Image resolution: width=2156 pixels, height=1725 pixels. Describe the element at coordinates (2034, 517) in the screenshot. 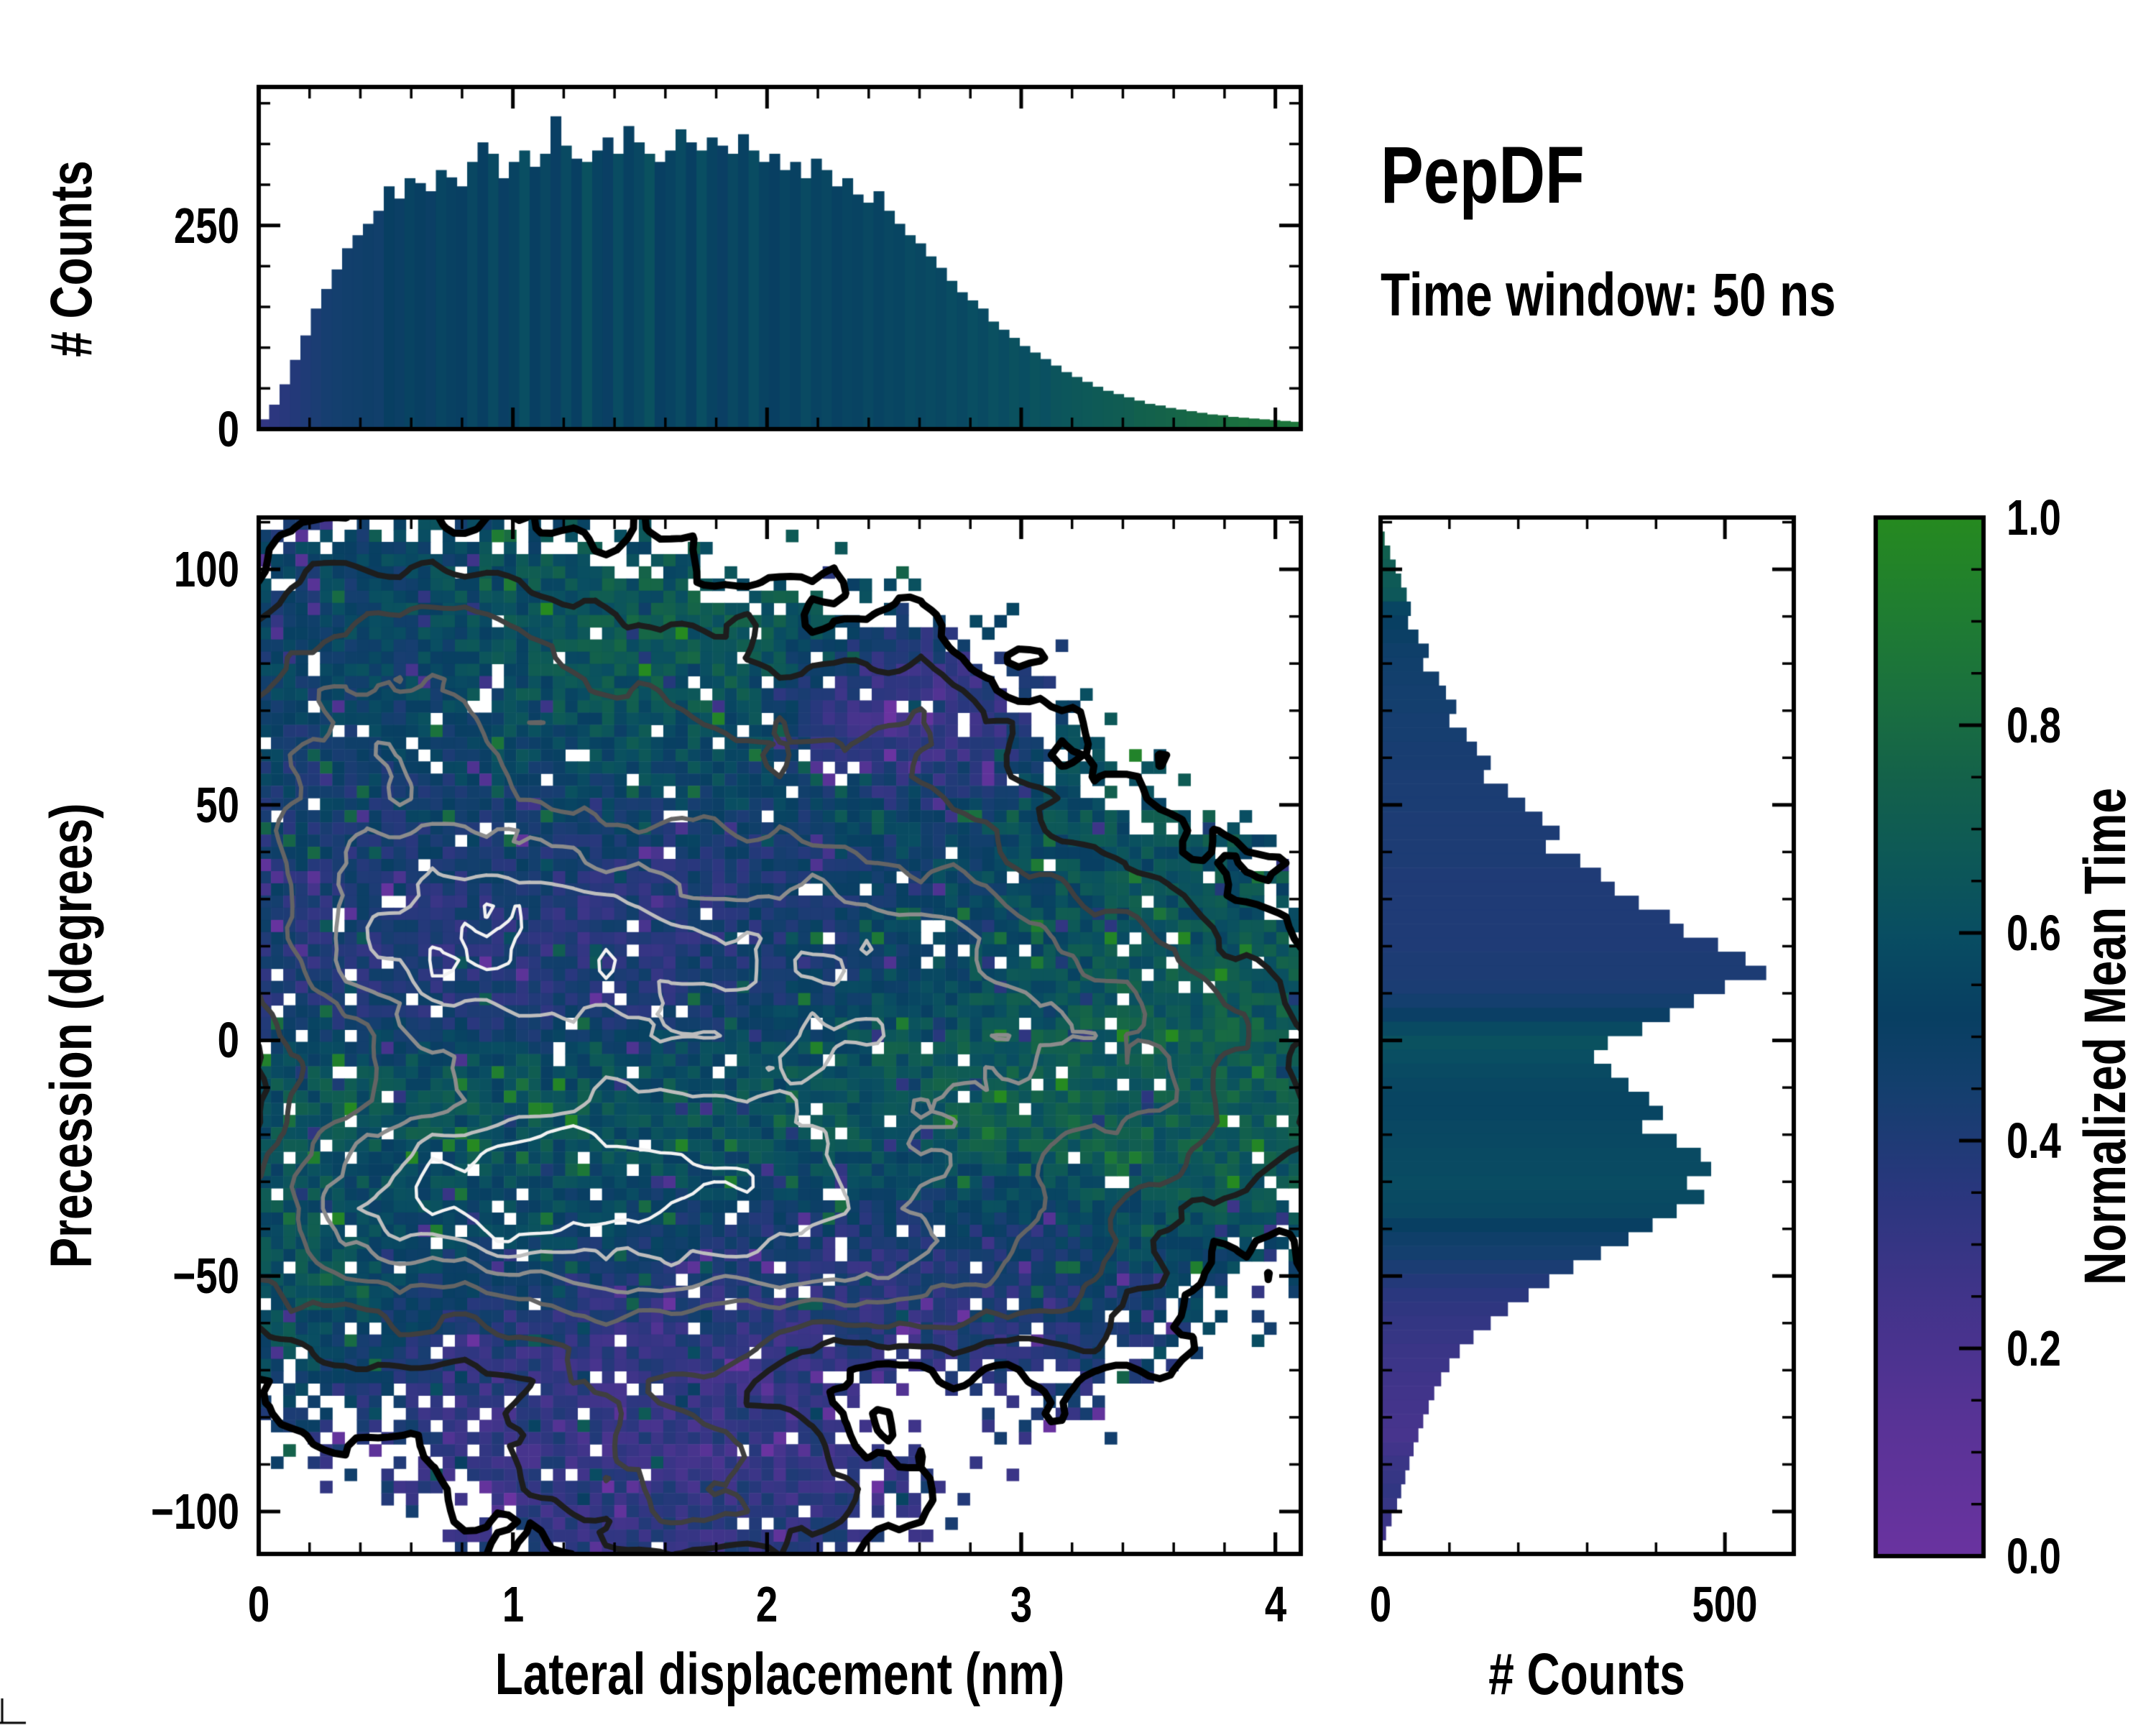

I see `colorbar-tick-10: 1.0` at that location.